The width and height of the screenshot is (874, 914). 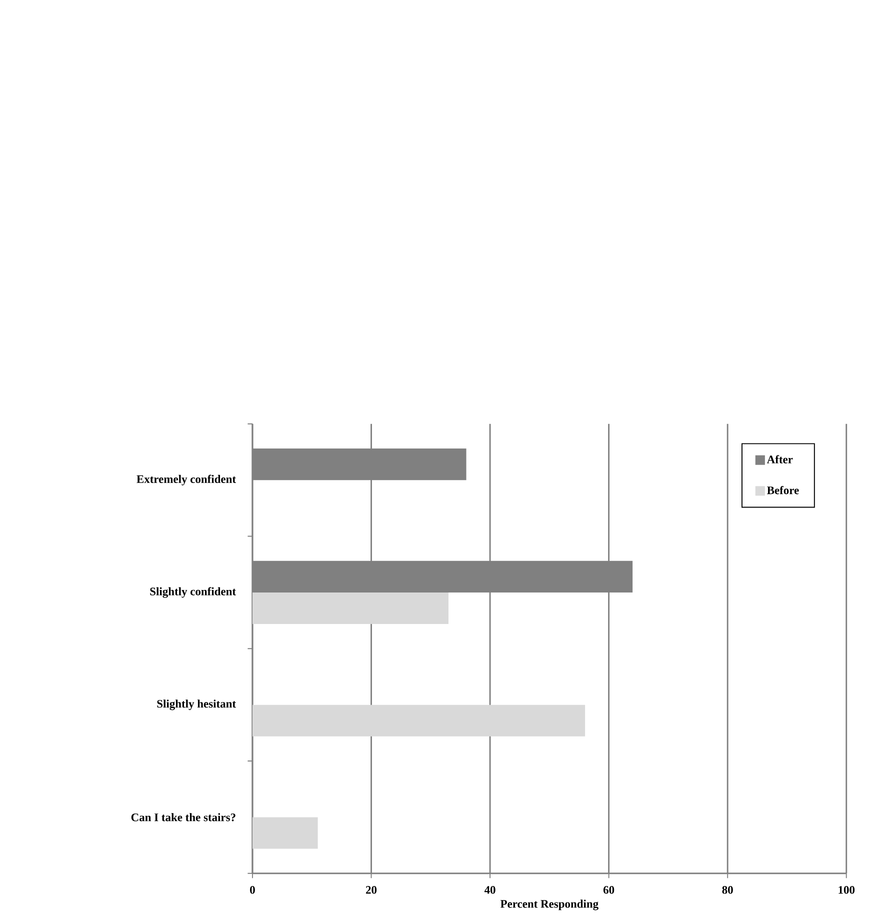 I want to click on x-tick-label: 60, so click(x=608, y=890).